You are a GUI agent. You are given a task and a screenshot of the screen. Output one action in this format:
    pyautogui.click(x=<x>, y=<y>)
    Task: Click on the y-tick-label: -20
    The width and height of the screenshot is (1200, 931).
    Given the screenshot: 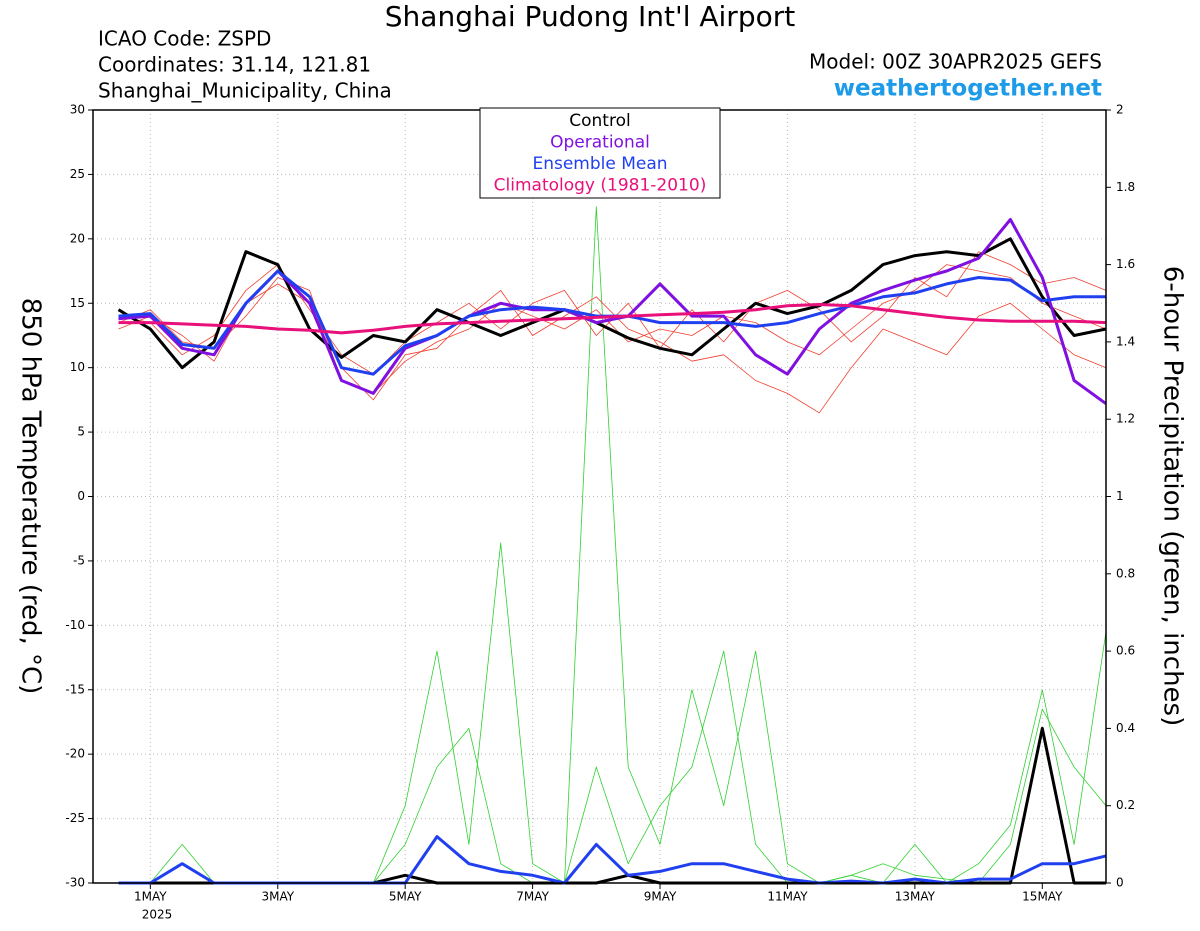 What is the action you would take?
    pyautogui.click(x=75, y=754)
    